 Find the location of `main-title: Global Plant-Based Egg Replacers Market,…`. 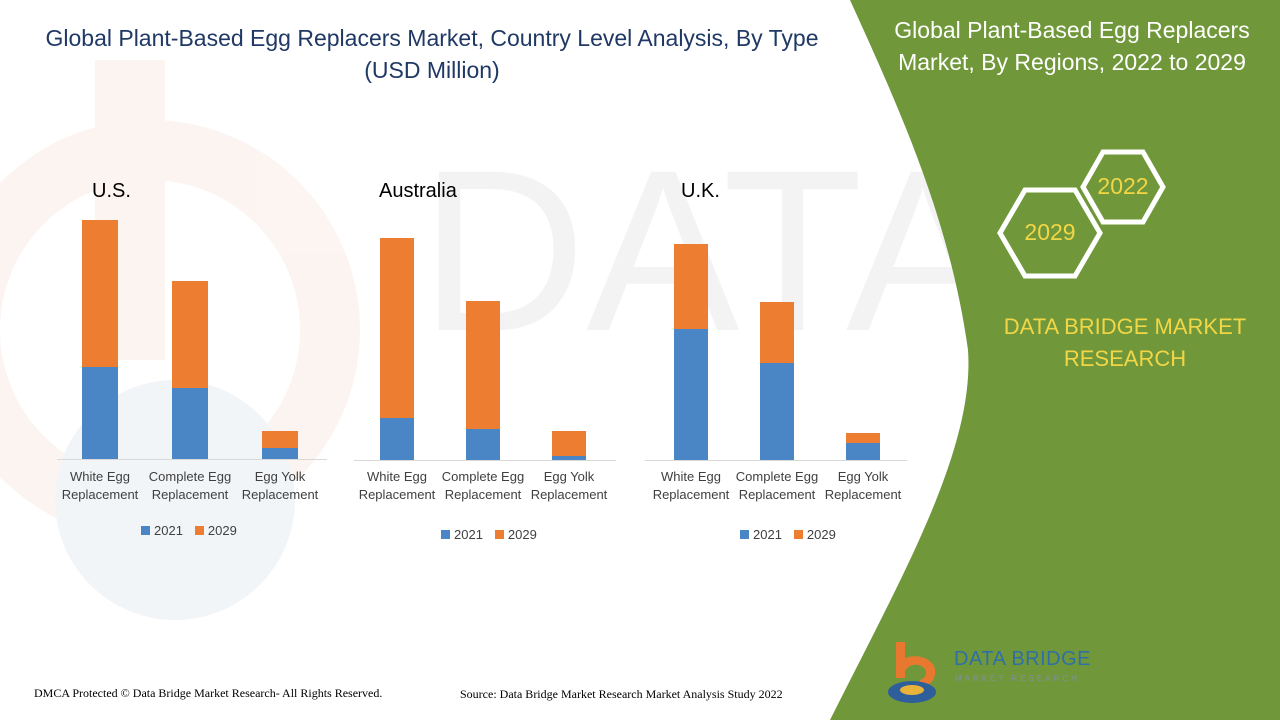

main-title: Global Plant-Based Egg Replacers Market,… is located at coordinates (432, 54).